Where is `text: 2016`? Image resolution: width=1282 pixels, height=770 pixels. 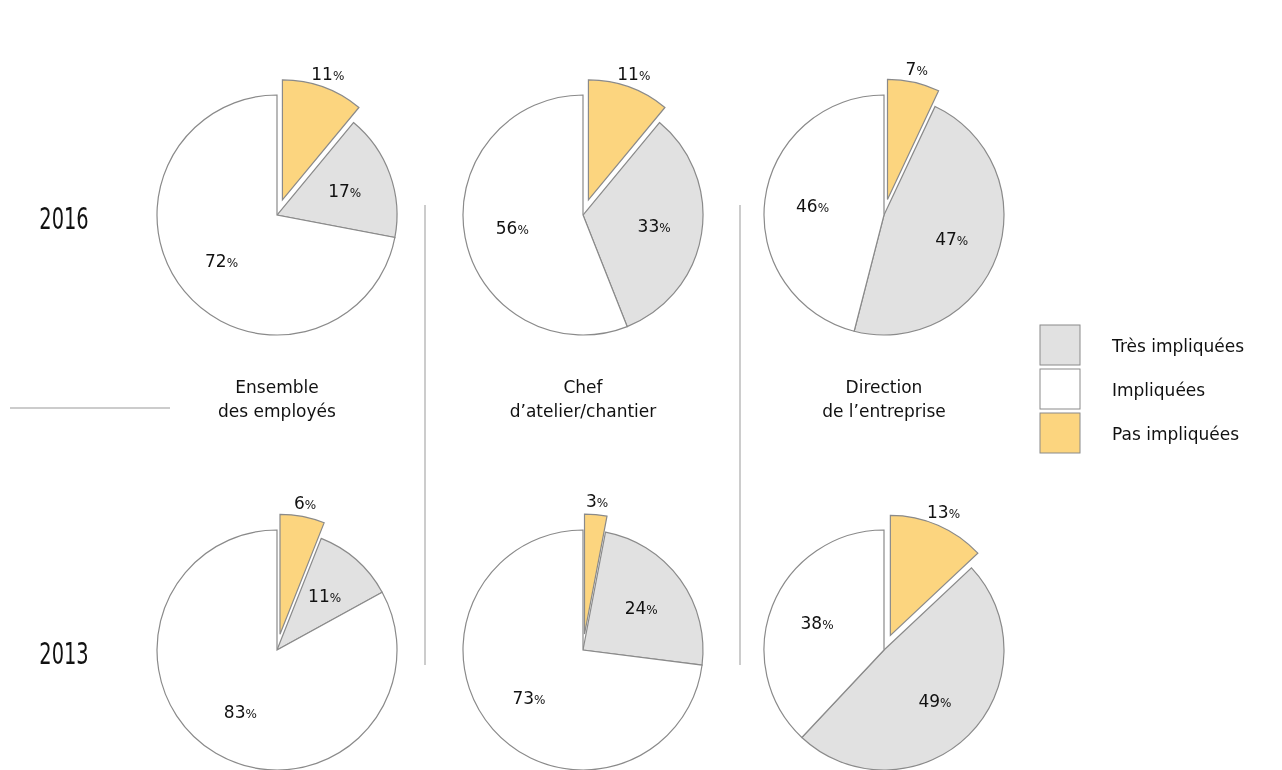
text: 2016 is located at coordinates (64, 218).